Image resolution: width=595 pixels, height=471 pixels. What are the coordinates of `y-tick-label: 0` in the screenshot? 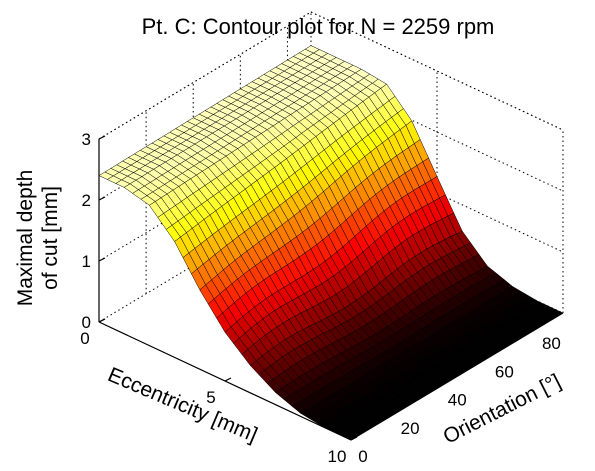 It's located at (362, 456).